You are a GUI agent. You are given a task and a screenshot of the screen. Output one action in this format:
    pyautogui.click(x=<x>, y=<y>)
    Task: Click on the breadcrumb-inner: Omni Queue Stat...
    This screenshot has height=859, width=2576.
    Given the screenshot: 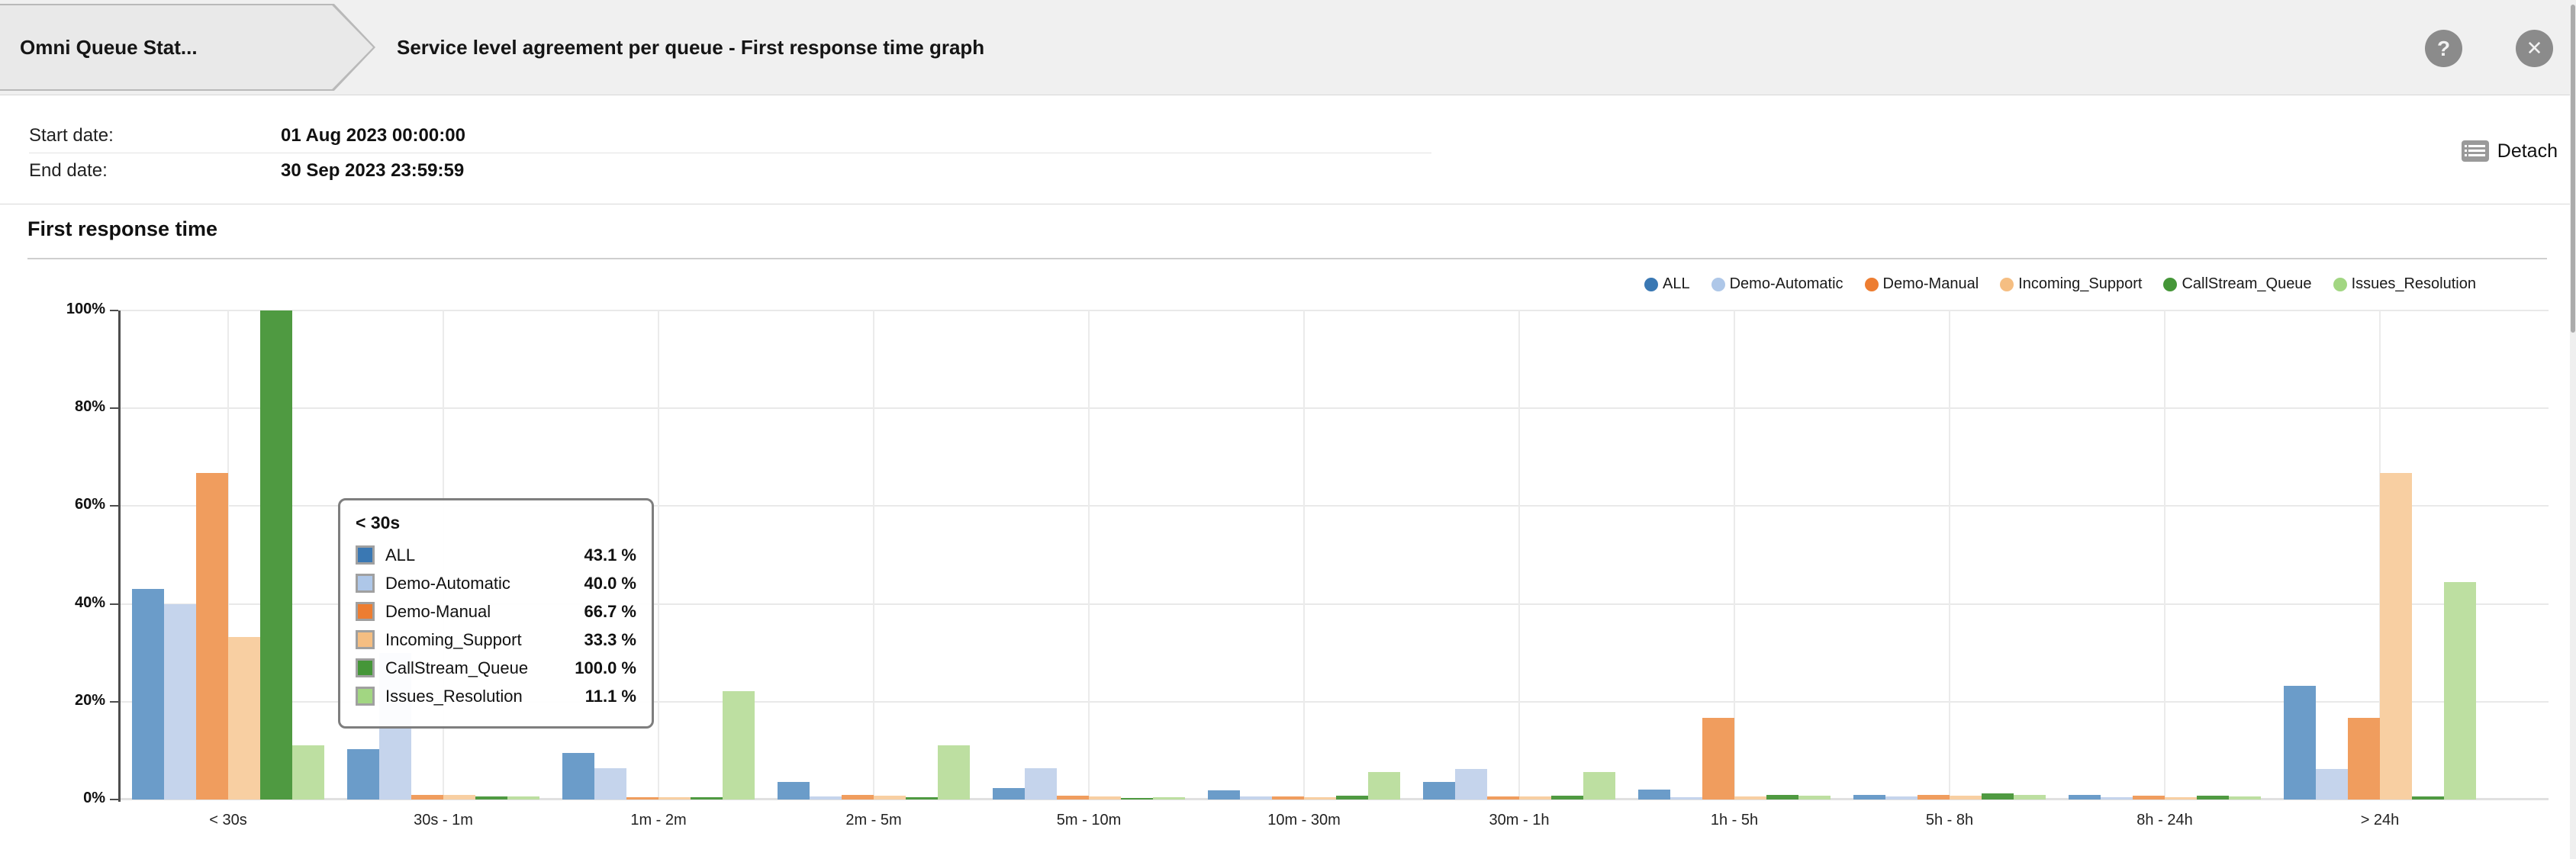 What is the action you would take?
    pyautogui.click(x=186, y=47)
    